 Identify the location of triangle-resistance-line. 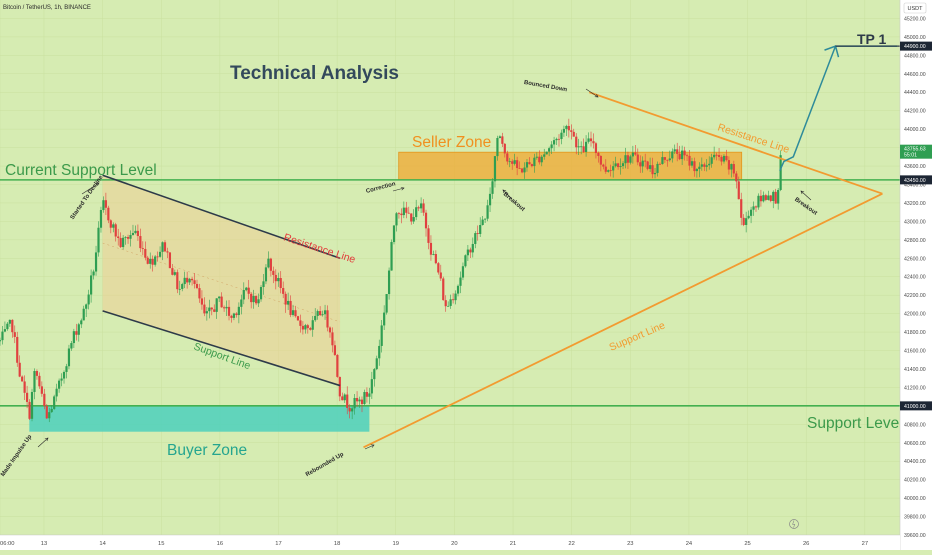
(735, 143).